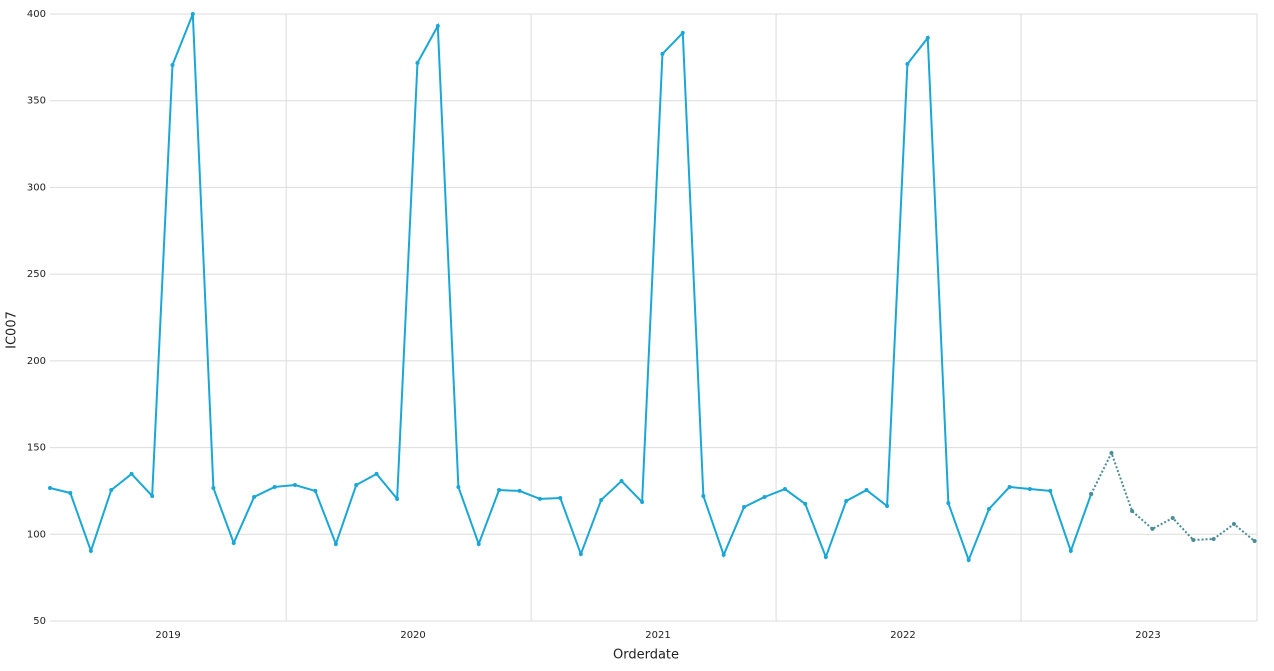 Image resolution: width=1274 pixels, height=671 pixels. I want to click on x-axis-title: Orderdate, so click(646, 655).